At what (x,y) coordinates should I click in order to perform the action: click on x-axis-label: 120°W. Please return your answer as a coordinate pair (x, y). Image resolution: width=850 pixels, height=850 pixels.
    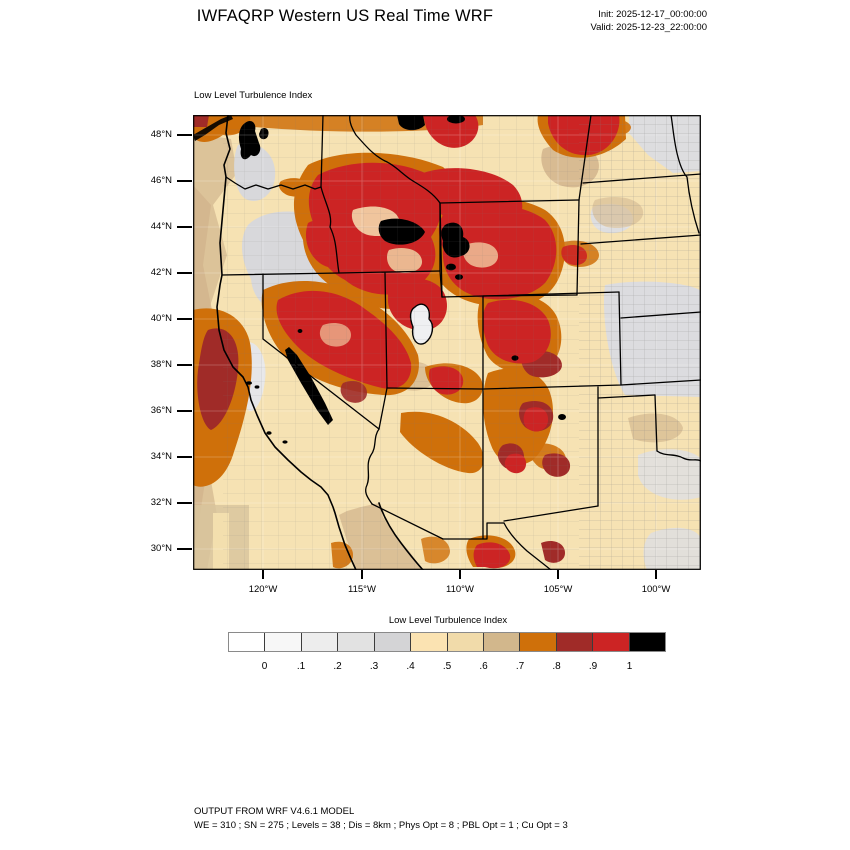
    Looking at the image, I should click on (263, 589).